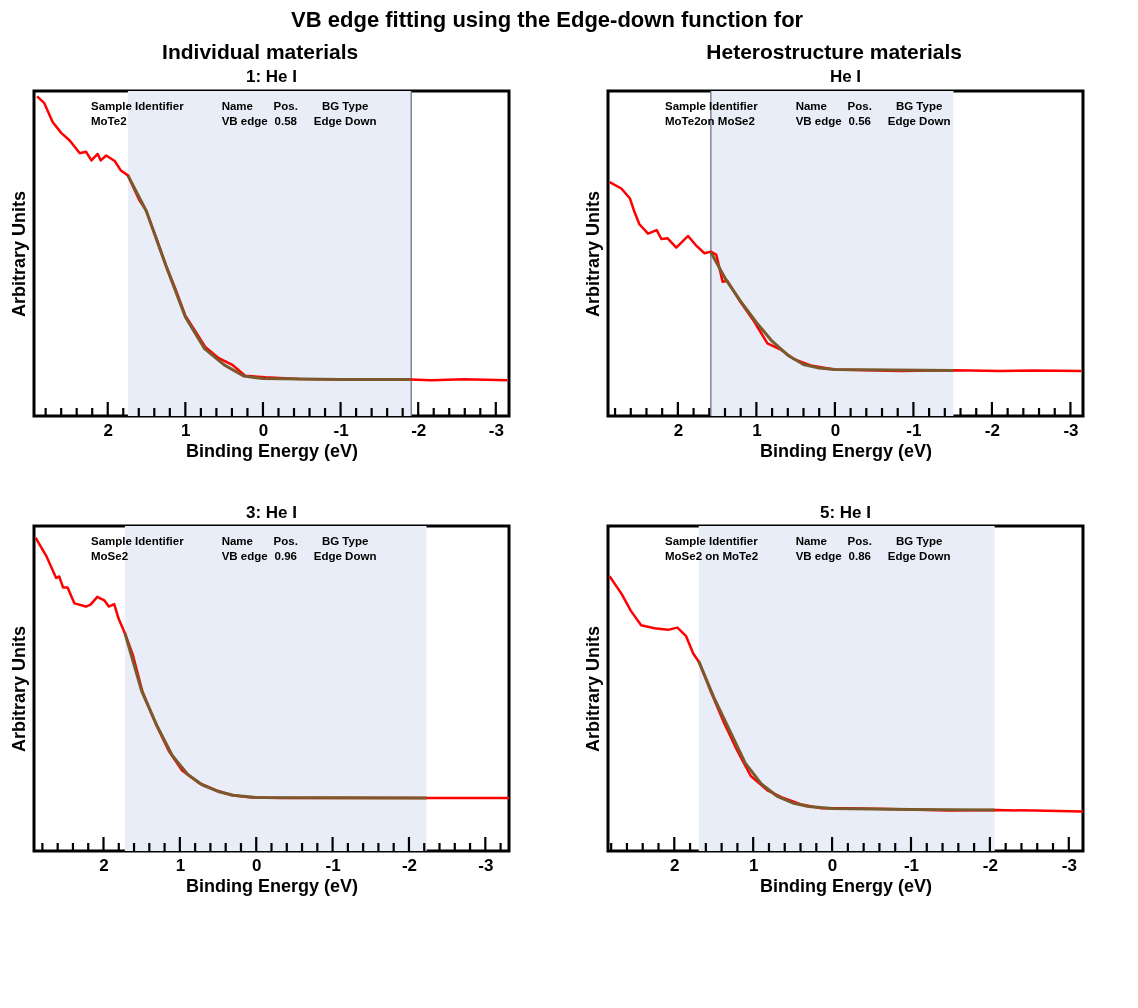  Describe the element at coordinates (834, 51) in the screenshot. I see `text: Heterostructure materials` at that location.